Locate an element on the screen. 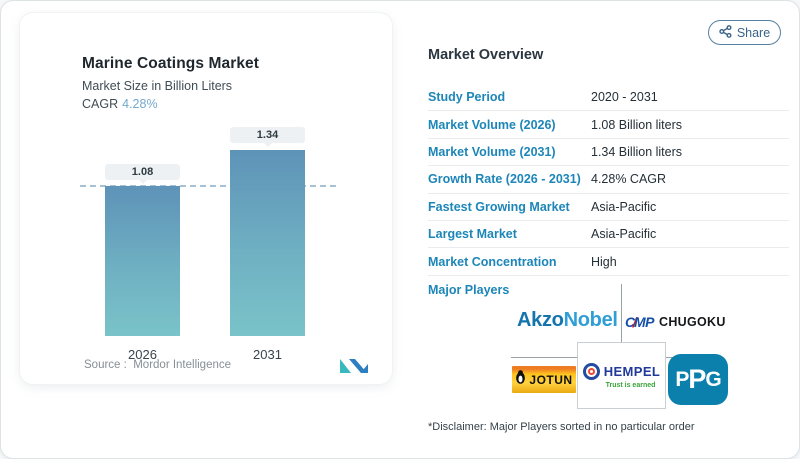 The width and height of the screenshot is (800, 459). major-players-label: Major Players is located at coordinates (469, 290).